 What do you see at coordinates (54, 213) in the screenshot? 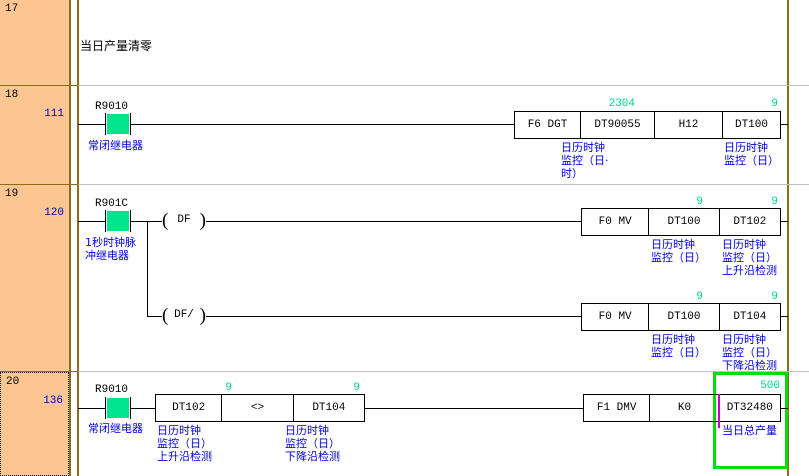
I see `rung-address-19: 120` at bounding box center [54, 213].